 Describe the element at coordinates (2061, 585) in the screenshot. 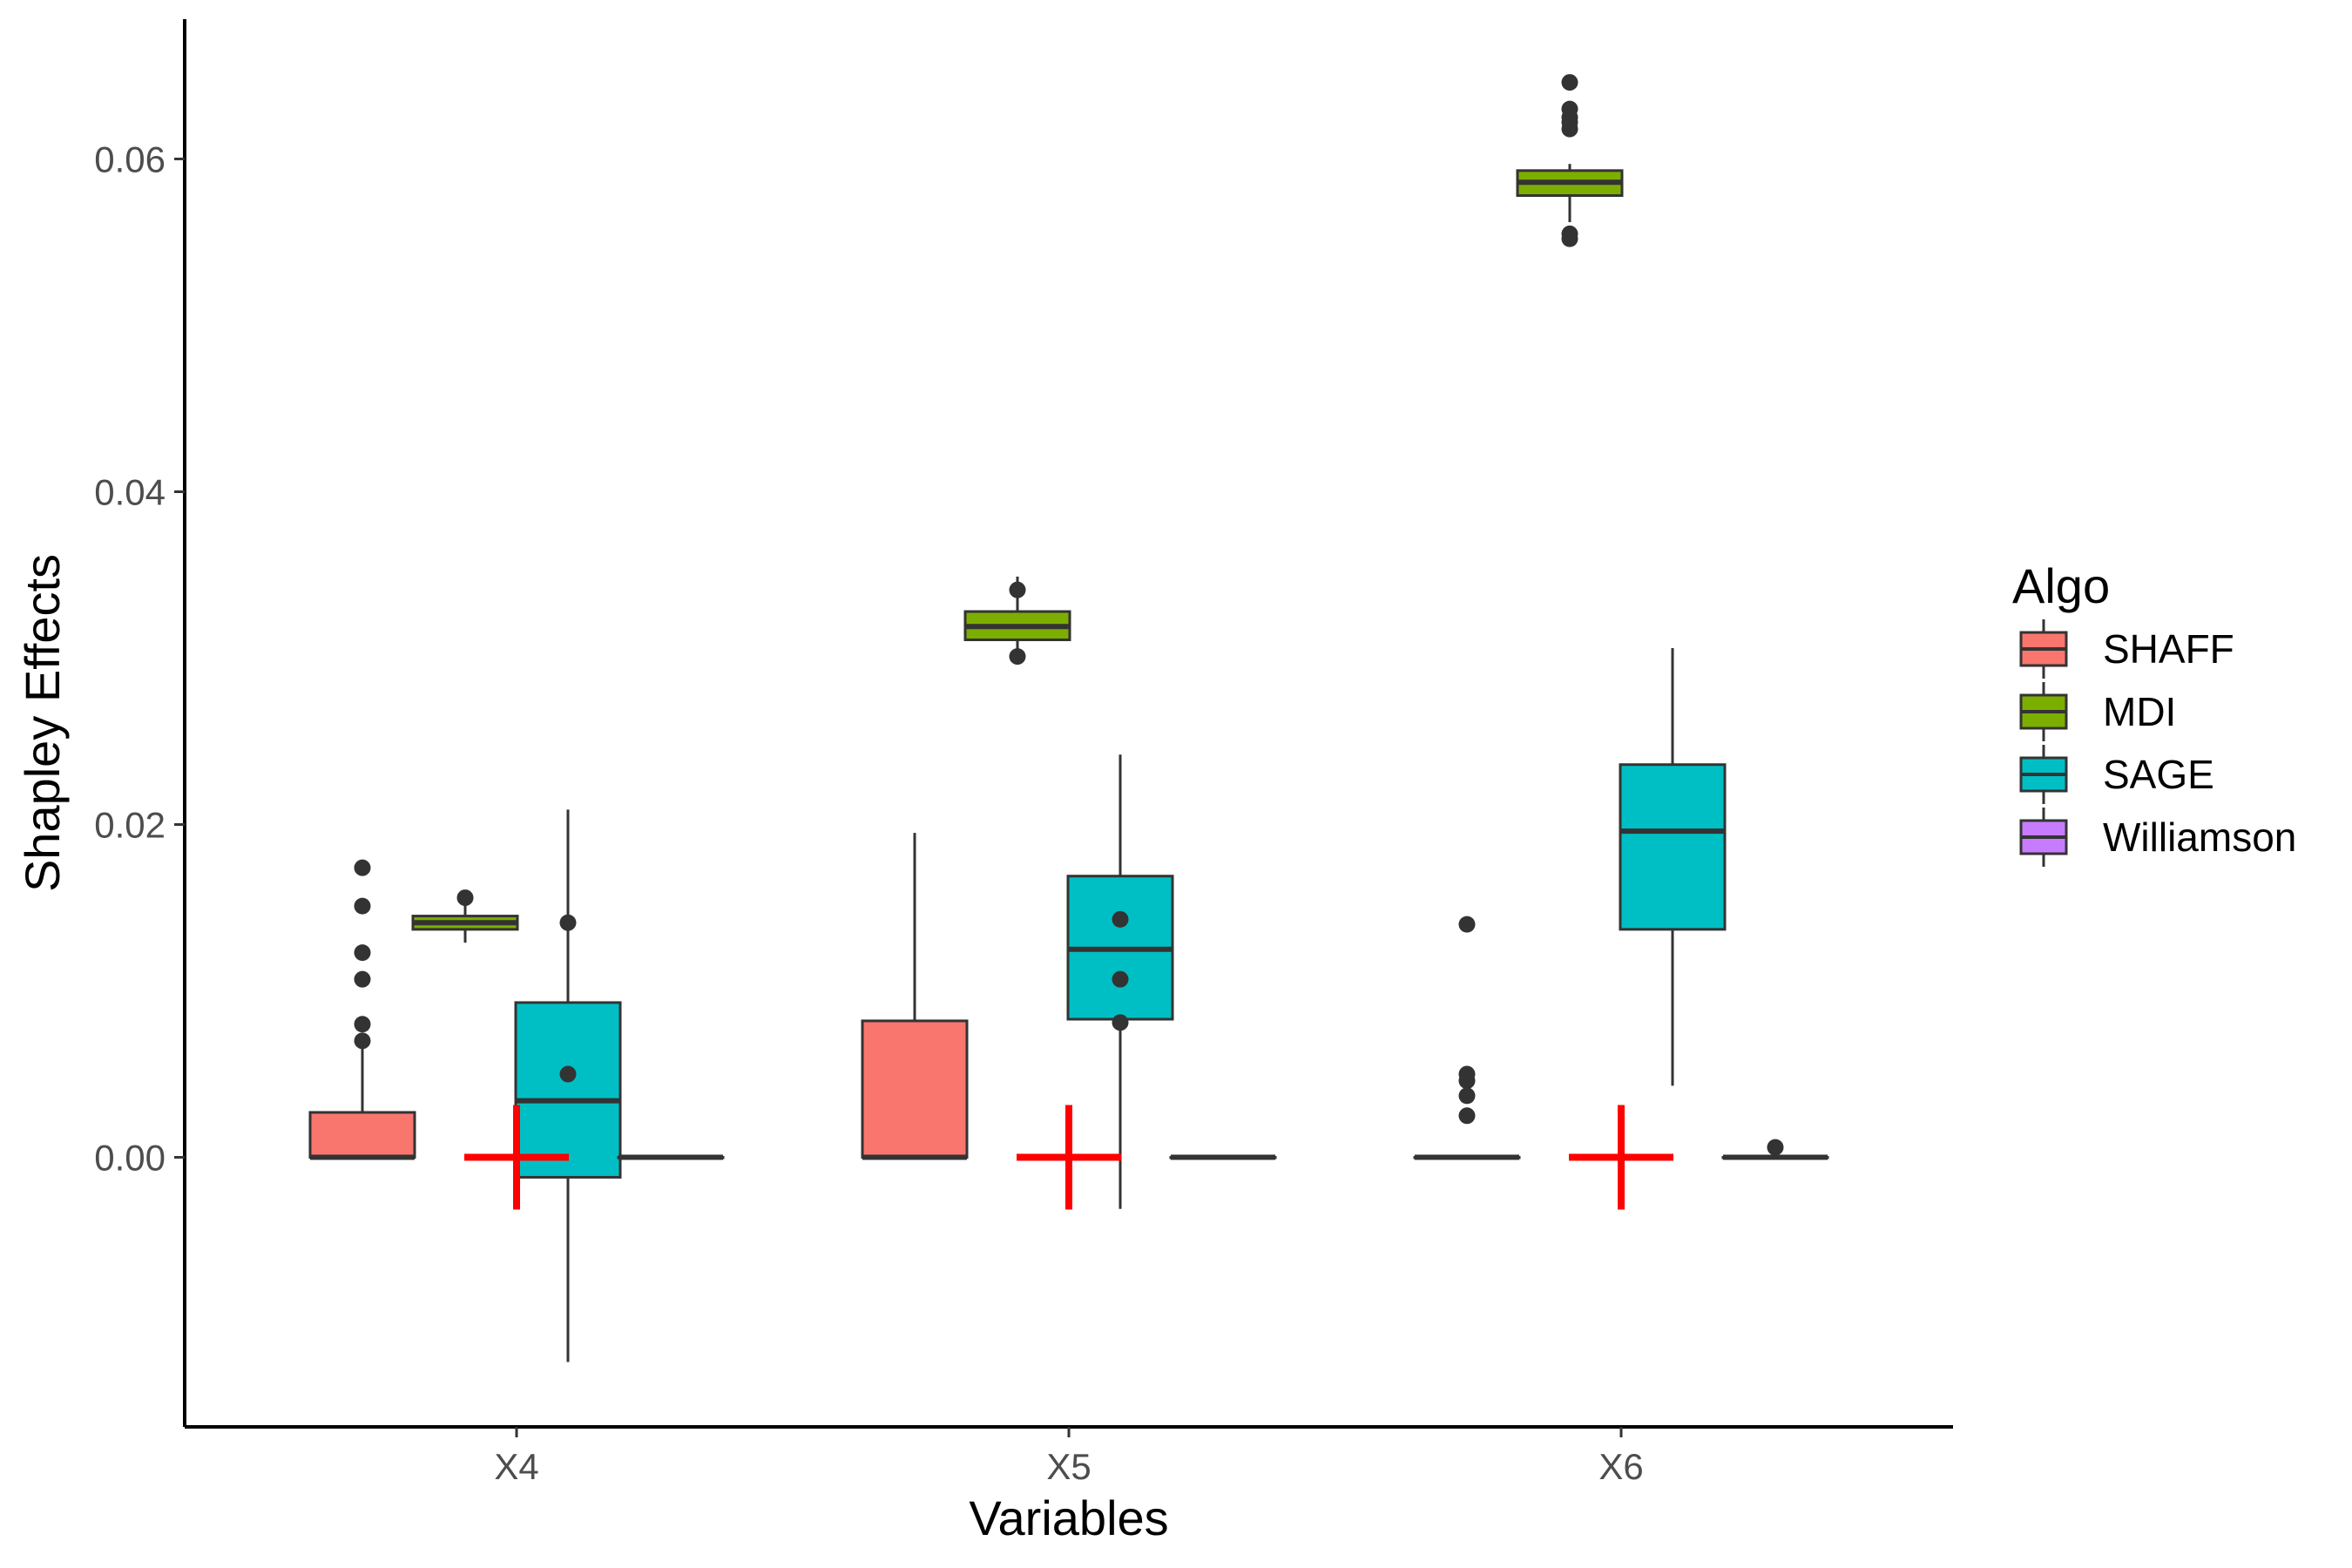

I see `legend-title: Algo` at that location.